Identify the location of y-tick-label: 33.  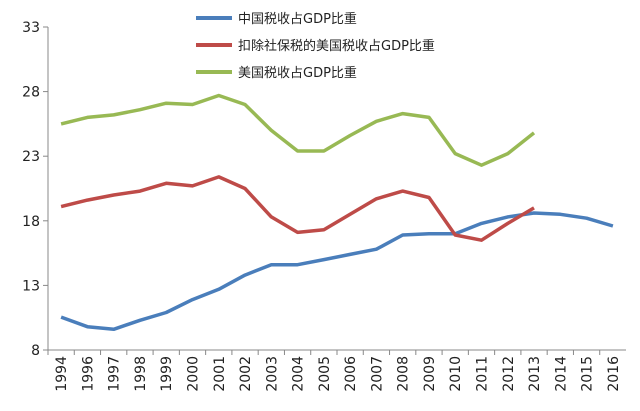
(31, 28).